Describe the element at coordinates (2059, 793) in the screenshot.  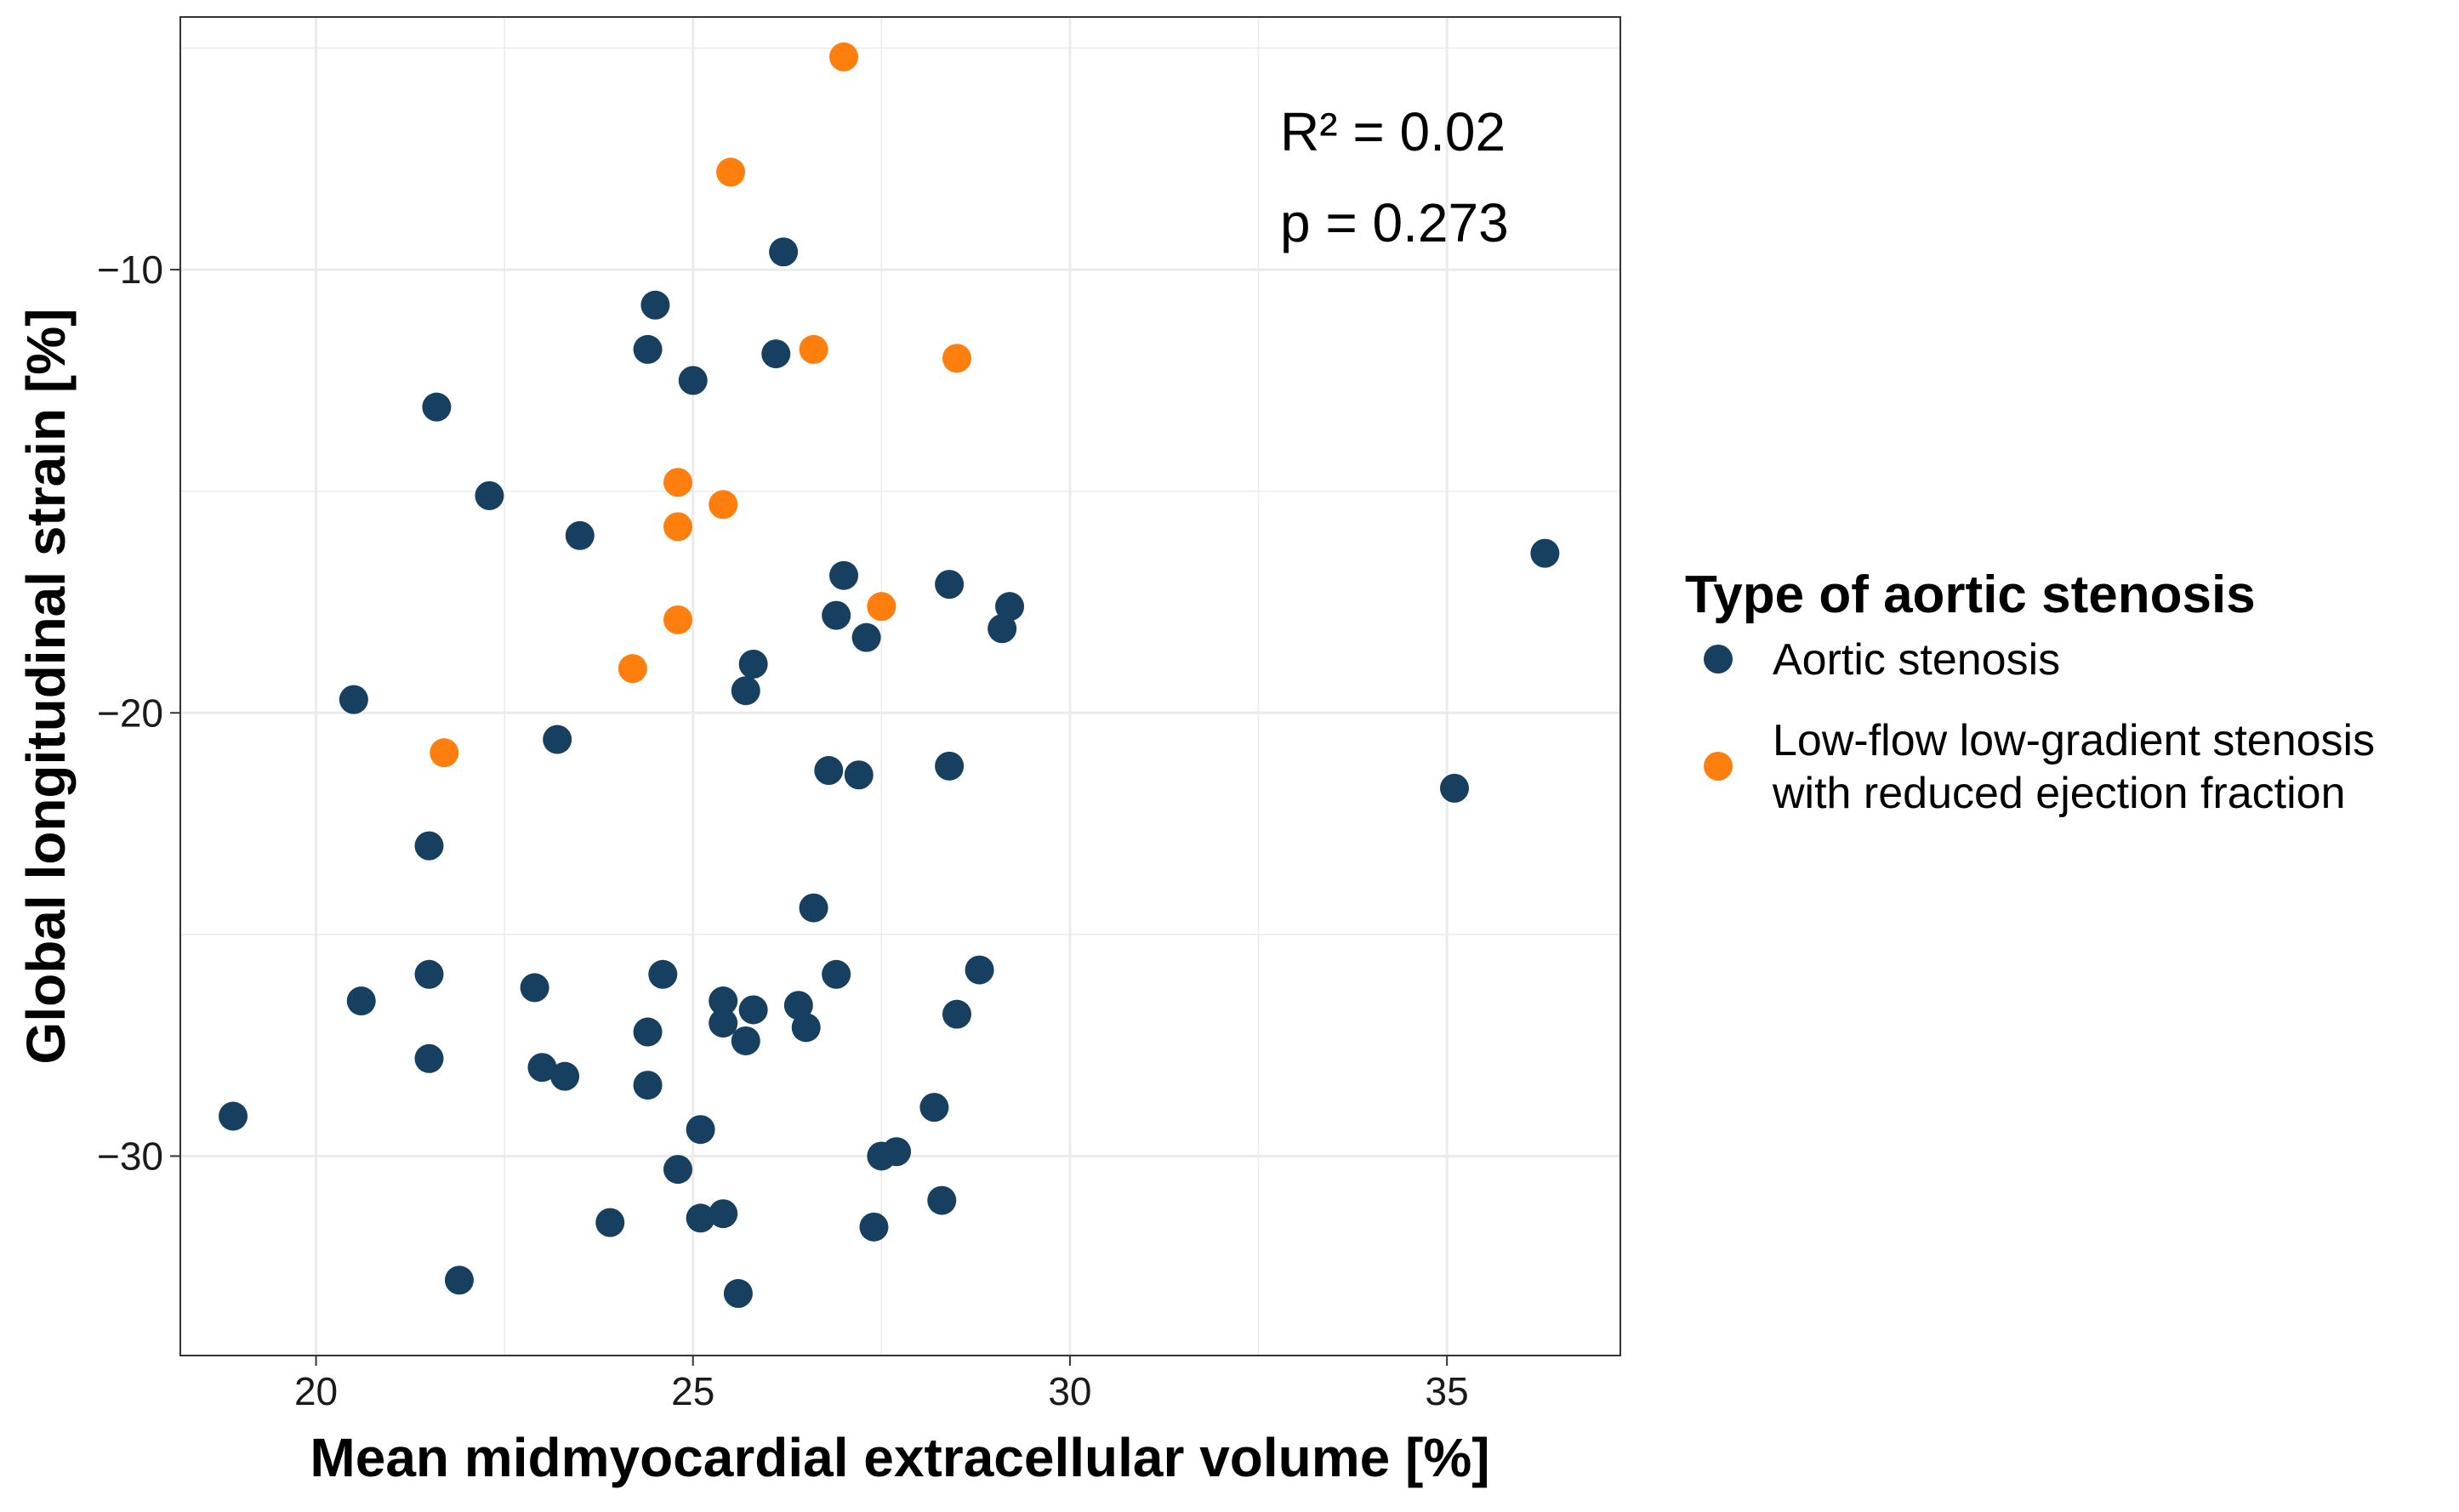
I see `legend-label: with reduced ejection fraction` at that location.